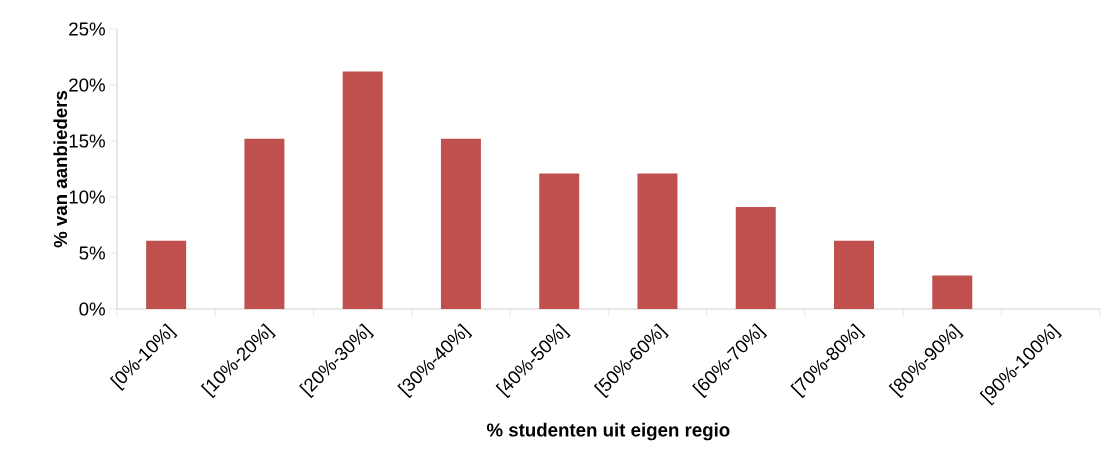 The height and width of the screenshot is (476, 1102). What do you see at coordinates (92, 253) in the screenshot?
I see `y-tick-label: 5%` at bounding box center [92, 253].